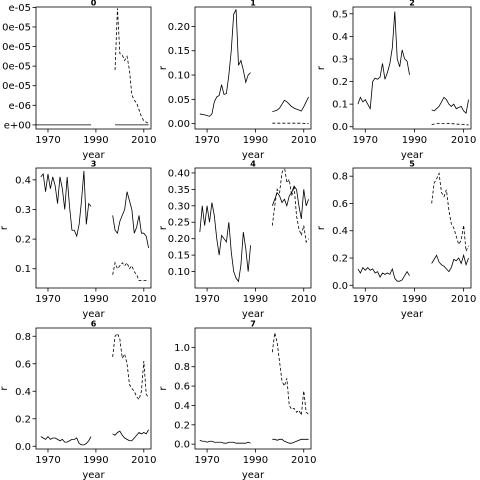 This screenshot has width=480, height=480. I want to click on y-tick-label: 0.35, so click(179, 190).